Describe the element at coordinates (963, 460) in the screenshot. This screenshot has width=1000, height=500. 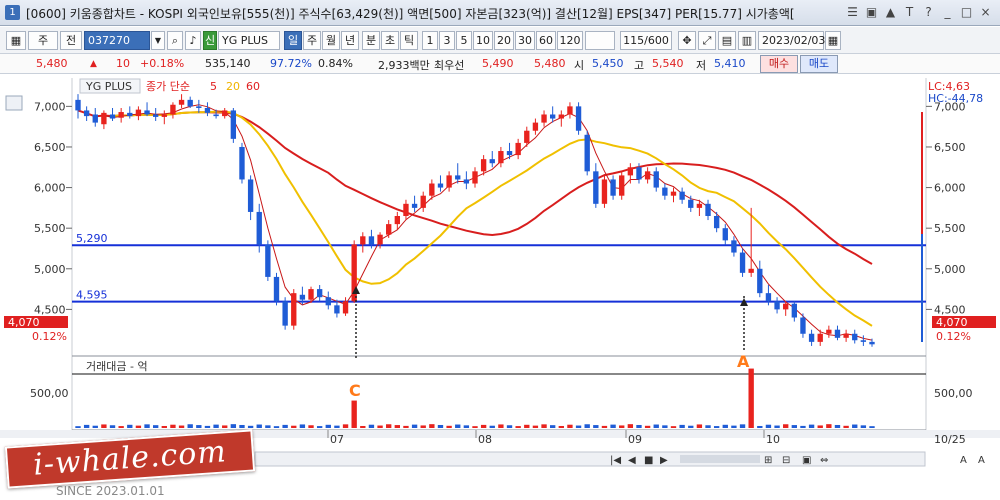
I see `font-smaller-icon: A` at that location.